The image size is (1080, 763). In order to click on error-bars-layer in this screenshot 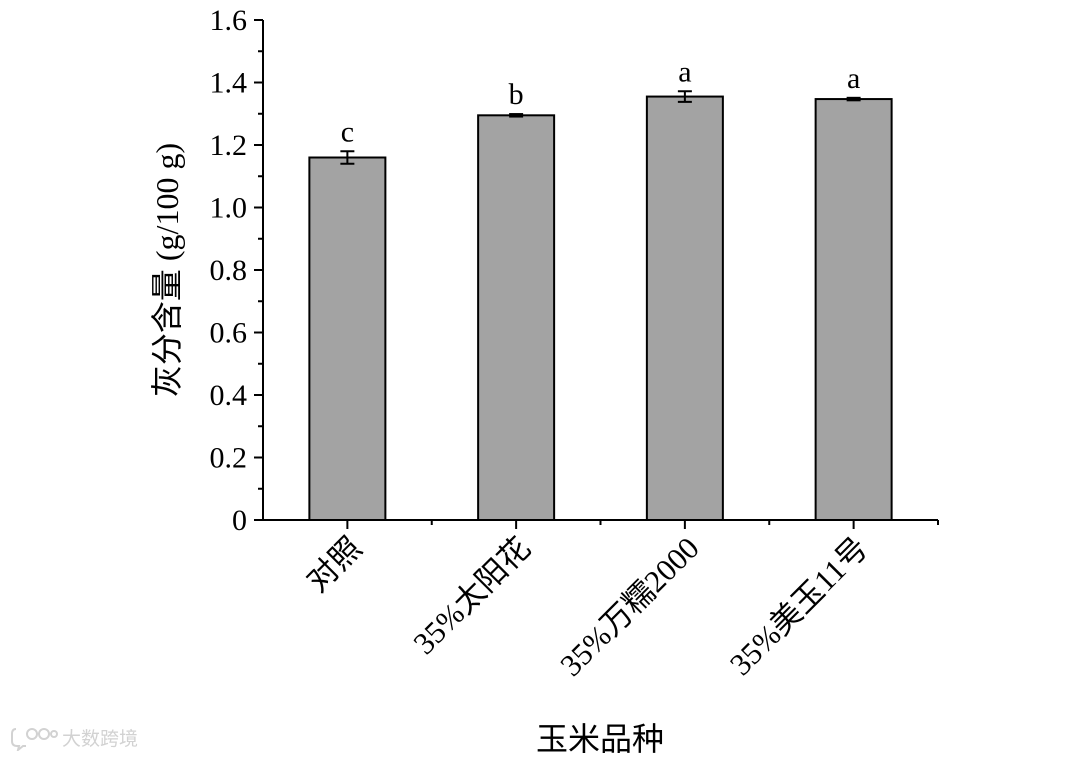, I will do `click(600, 127)`.